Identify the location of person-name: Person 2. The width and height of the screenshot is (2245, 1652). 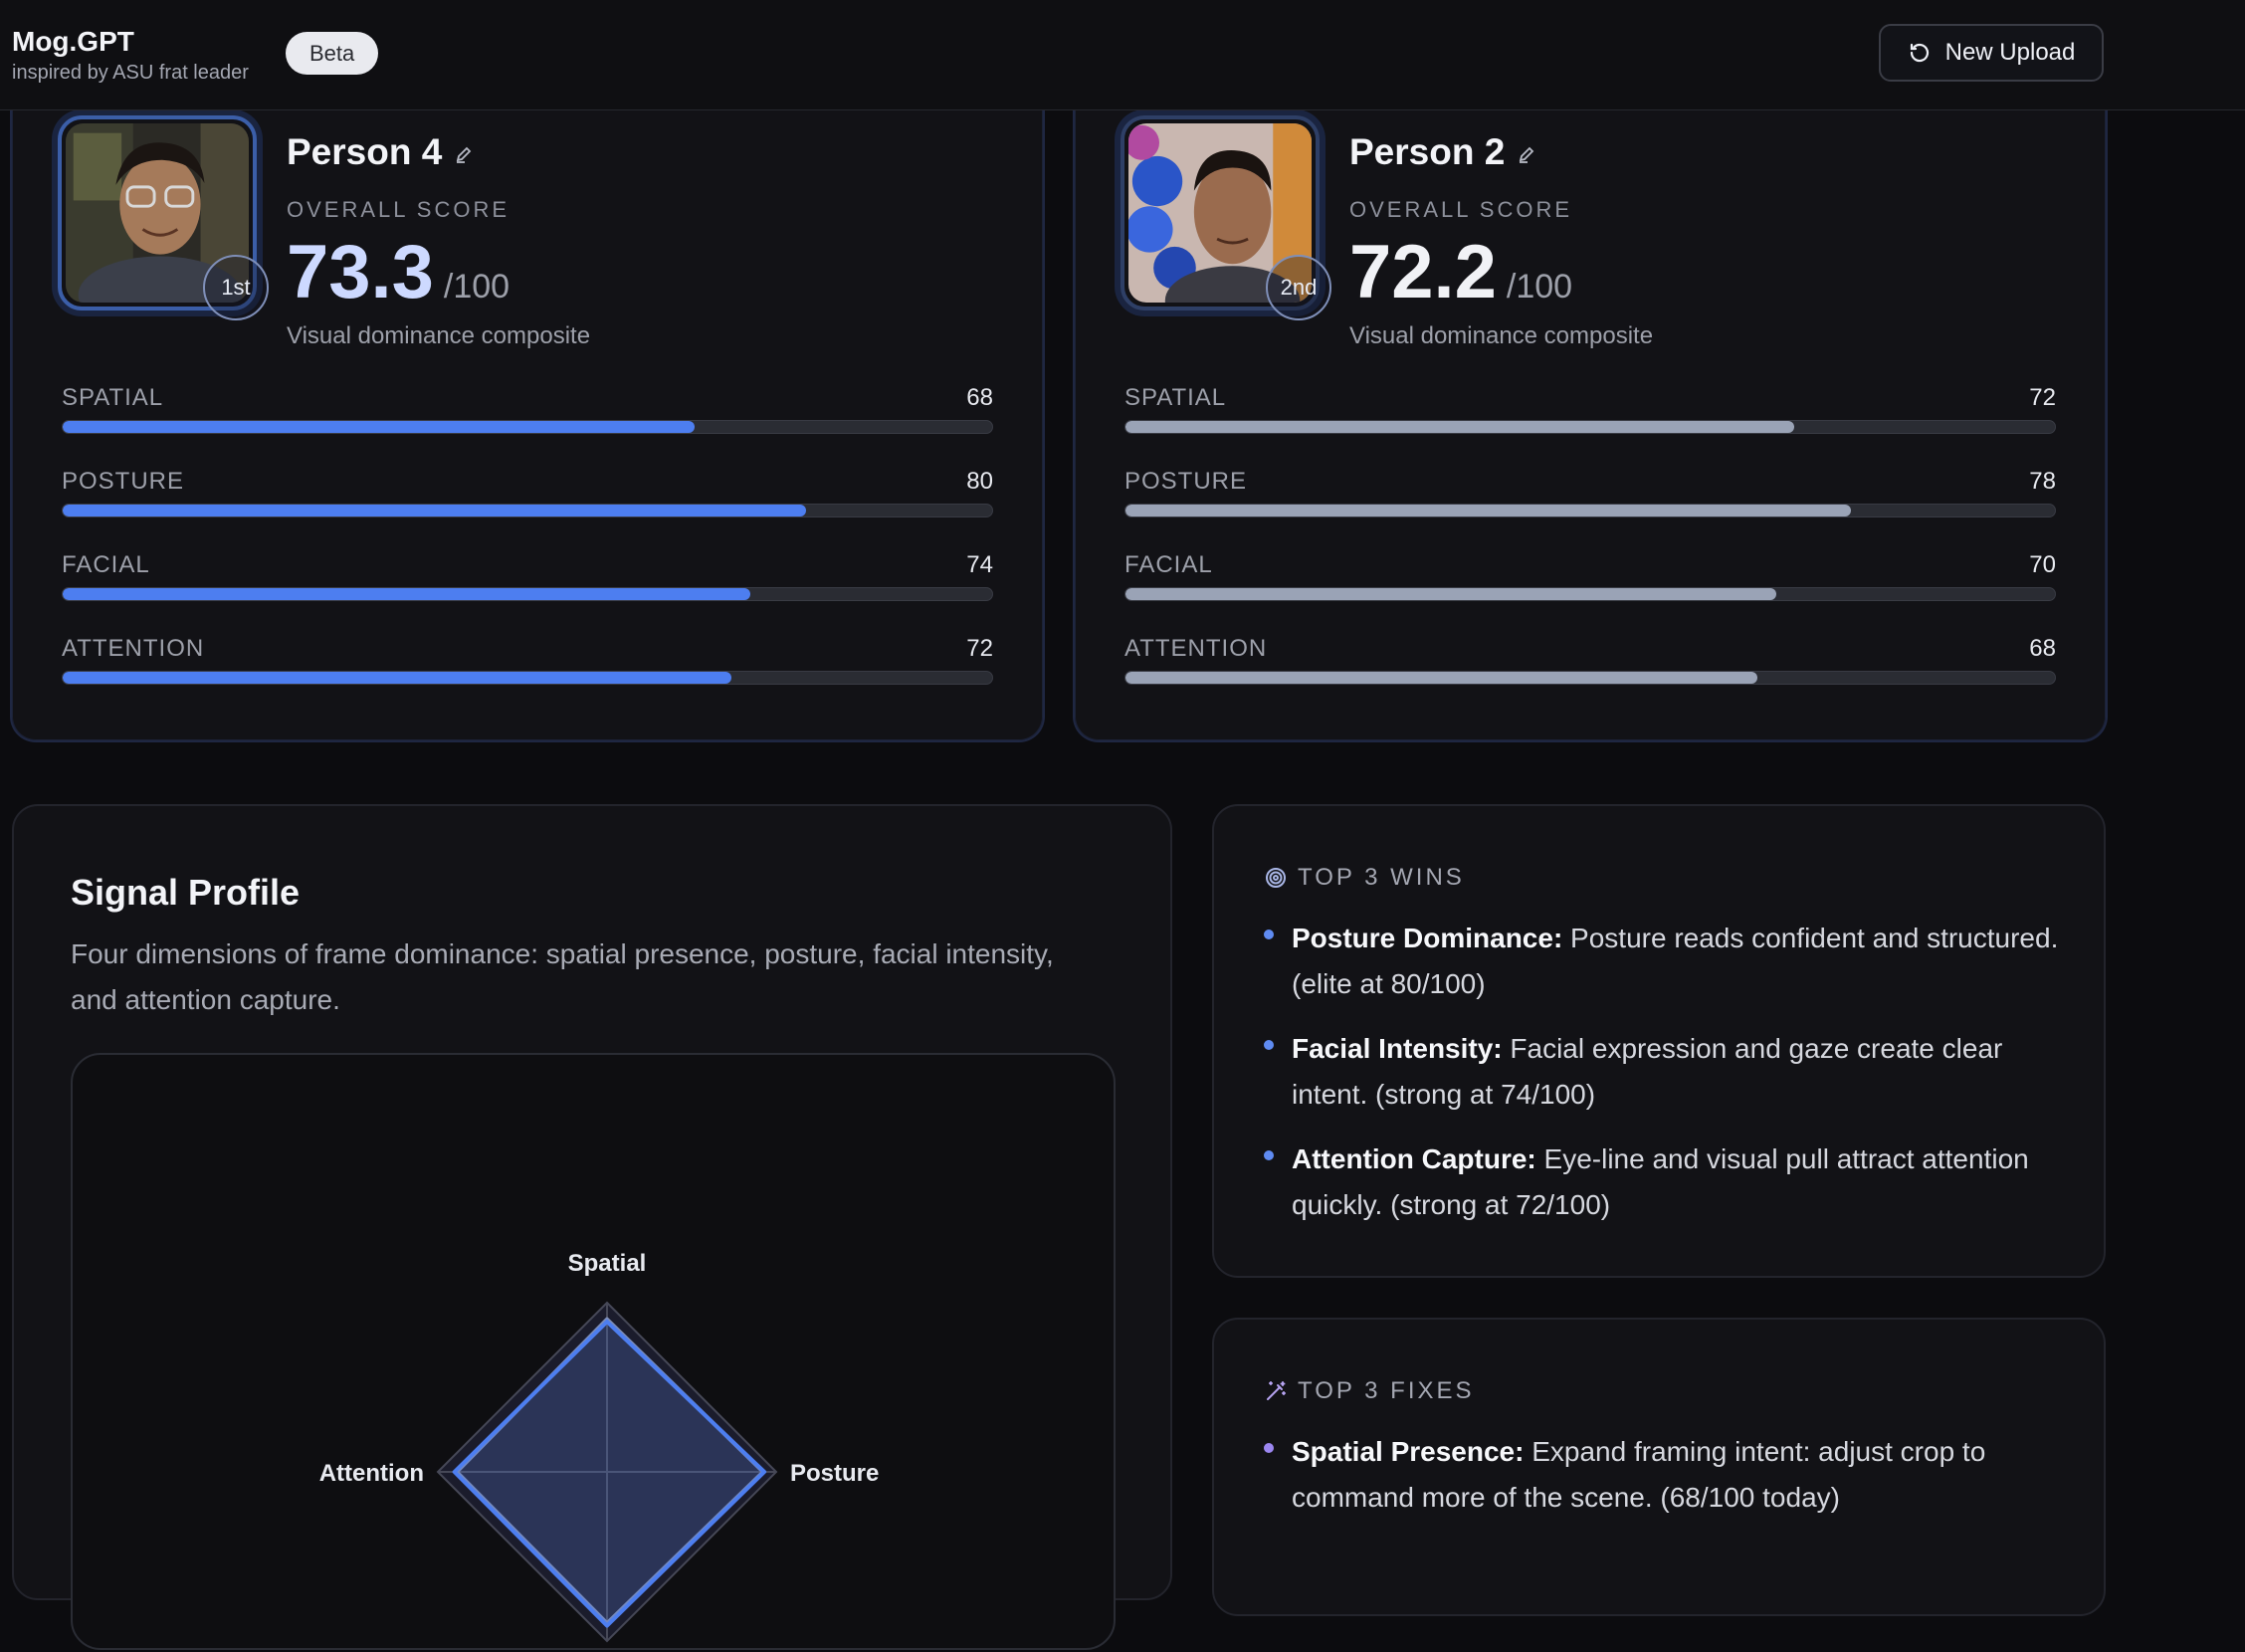
(1442, 152).